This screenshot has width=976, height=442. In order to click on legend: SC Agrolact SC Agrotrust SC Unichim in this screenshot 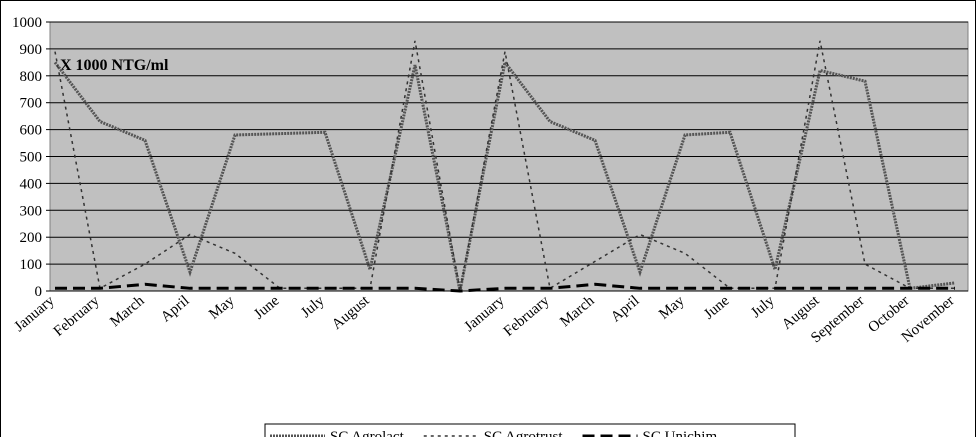, I will do `click(530, 432)`.